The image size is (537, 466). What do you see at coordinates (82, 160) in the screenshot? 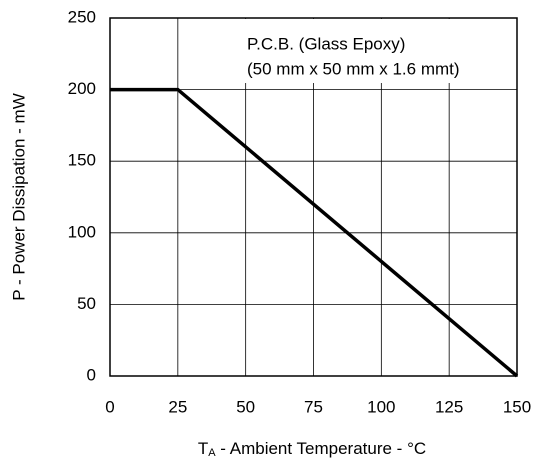
I see `y-tick-label: 150` at bounding box center [82, 160].